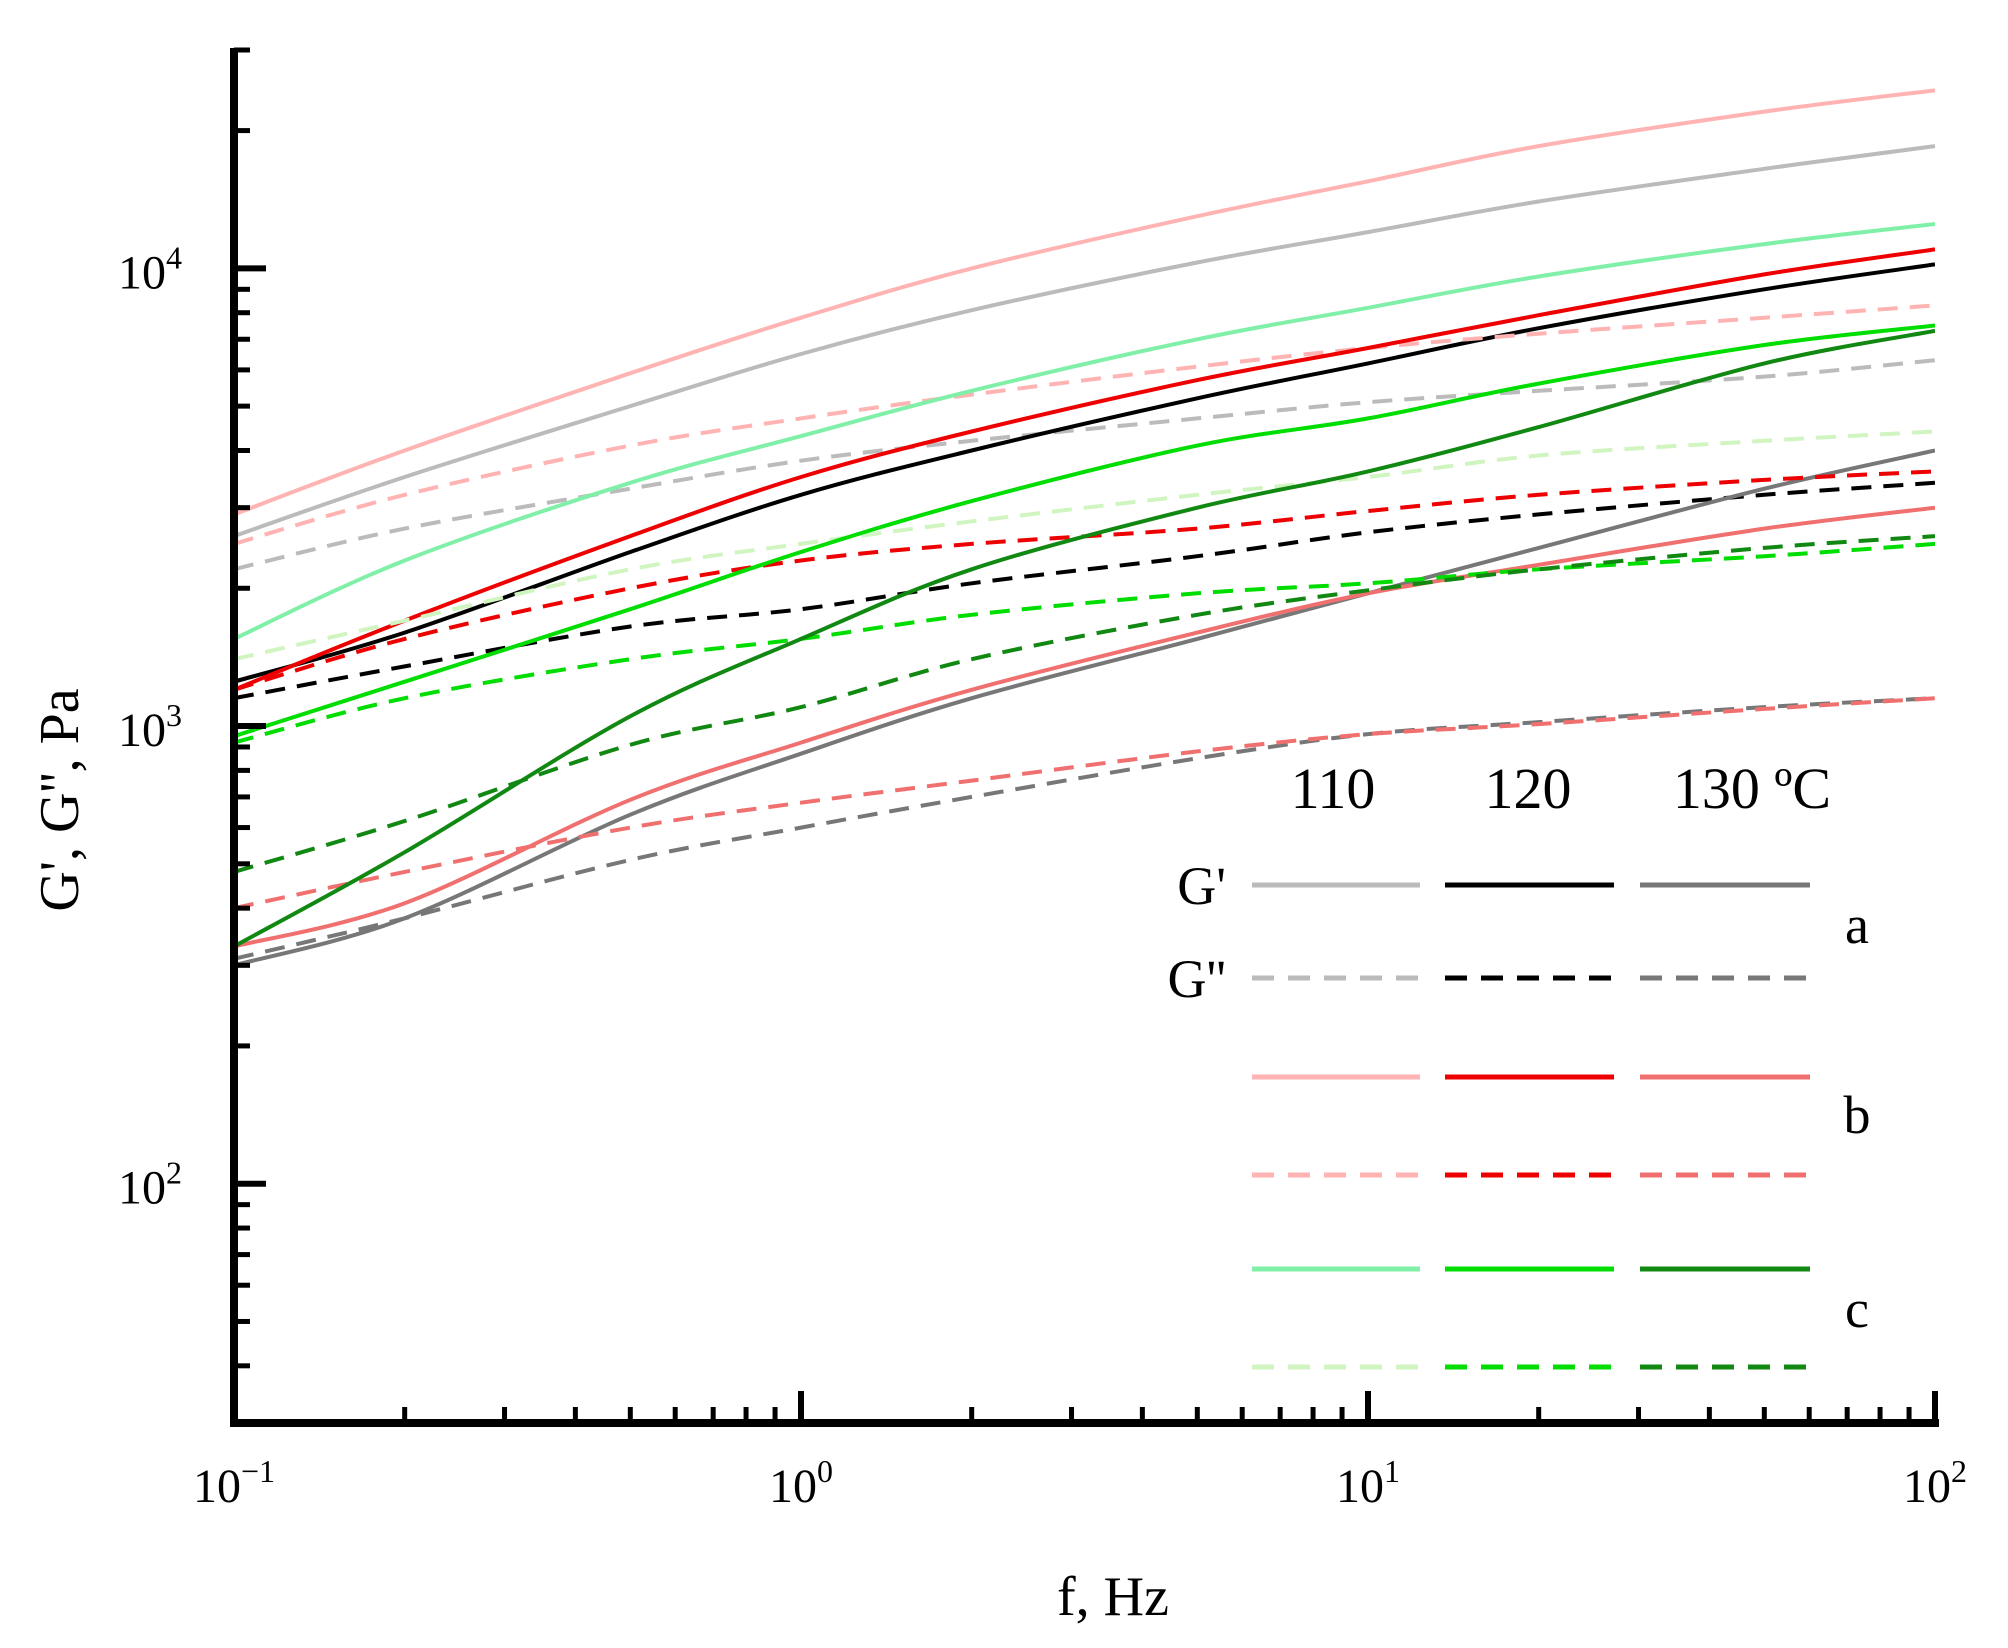  Describe the element at coordinates (150, 727) in the screenshot. I see `y-tick-label: 10³` at that location.